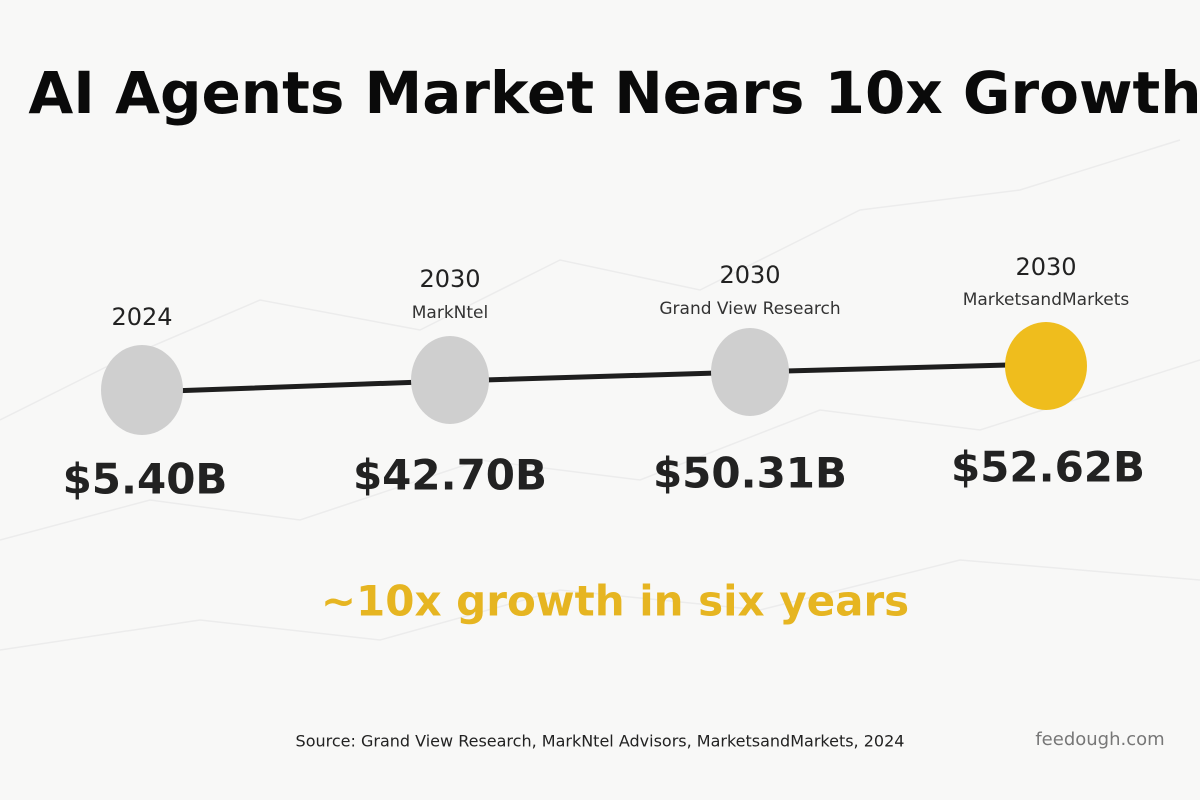 The image size is (1200, 800). I want to click on timeline-line, so click(594, 378).